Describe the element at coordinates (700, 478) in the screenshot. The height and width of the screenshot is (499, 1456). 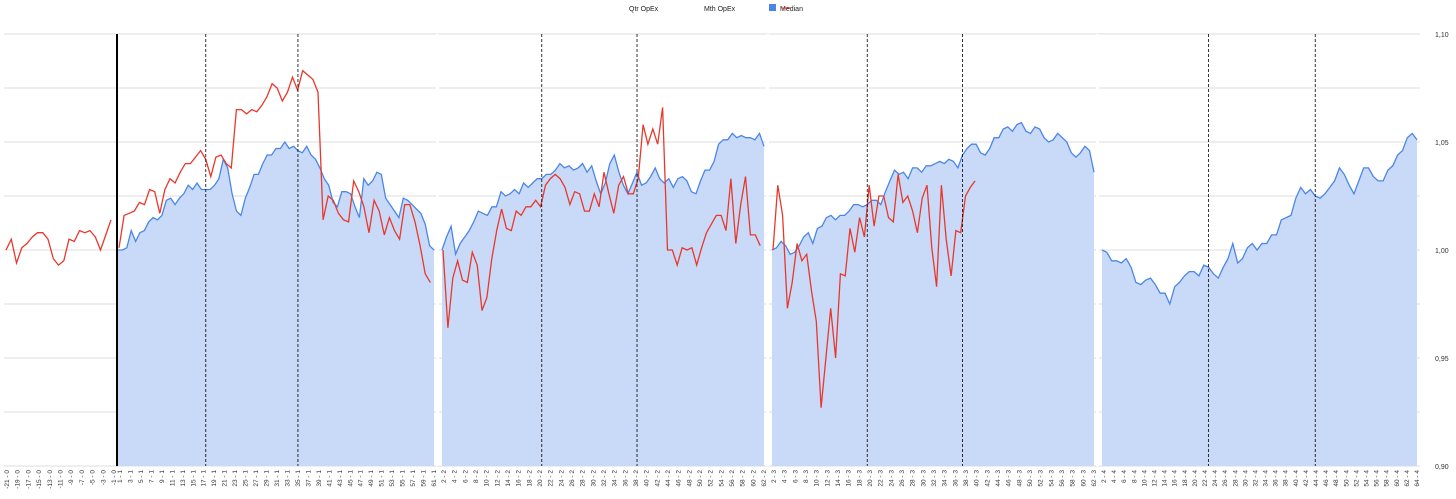
I see `x-tick-label: 50 - 2` at that location.